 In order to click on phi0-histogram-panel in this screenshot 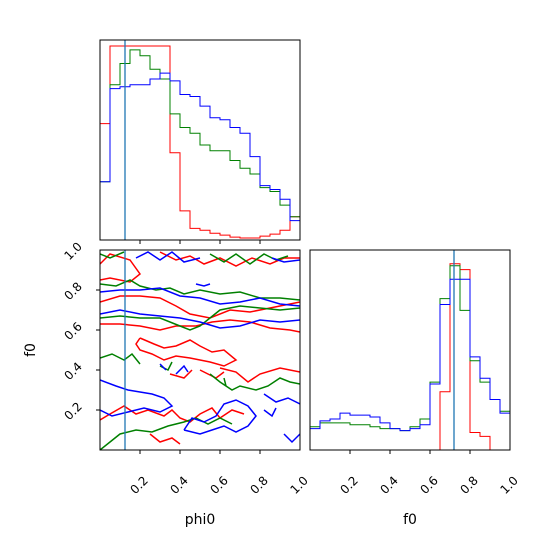, I will do `click(200, 141)`.